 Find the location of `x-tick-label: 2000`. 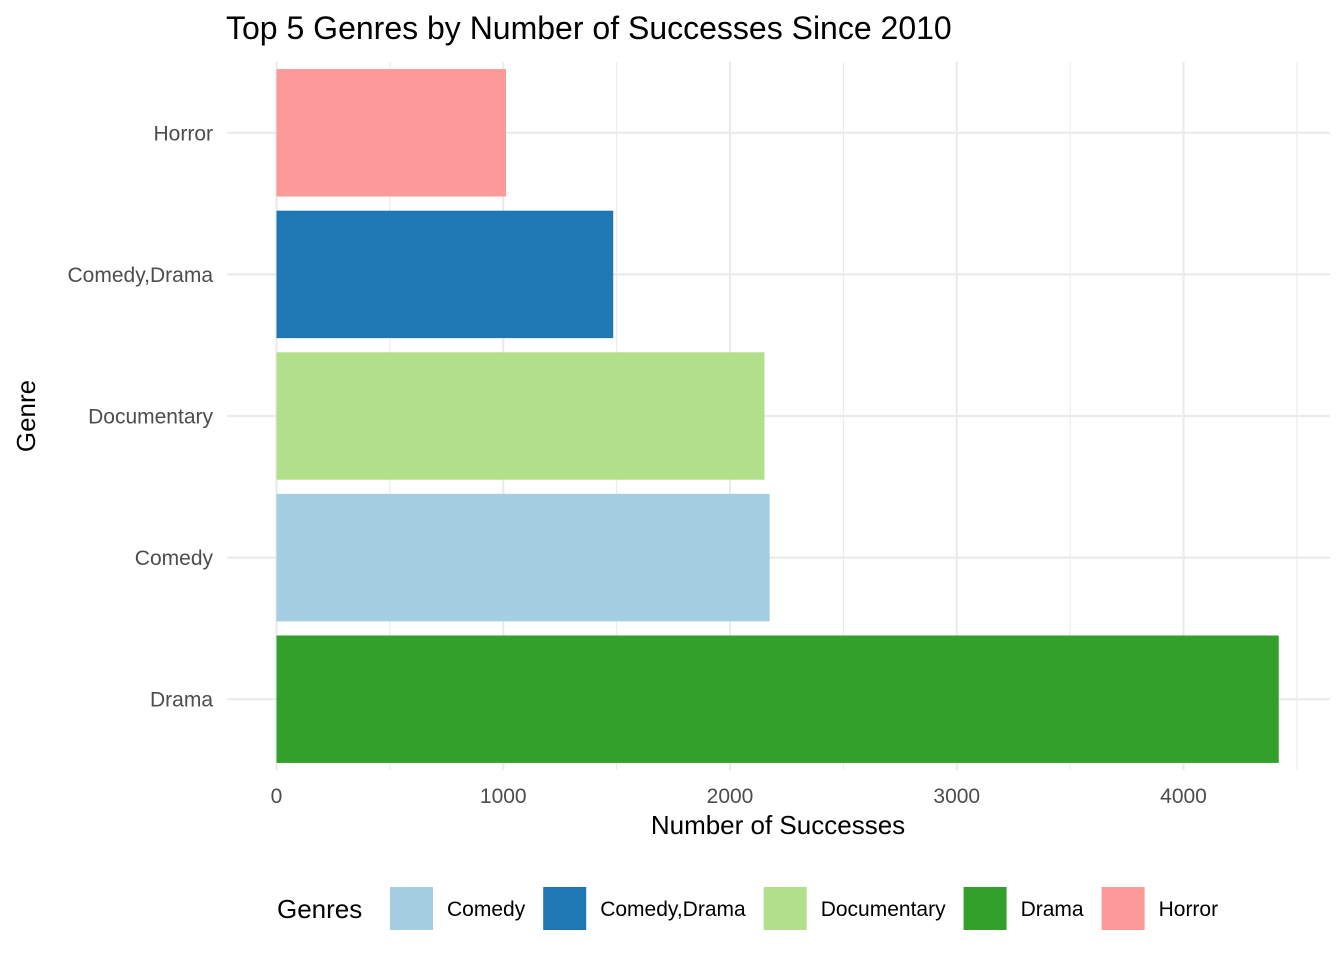

x-tick-label: 2000 is located at coordinates (730, 796).